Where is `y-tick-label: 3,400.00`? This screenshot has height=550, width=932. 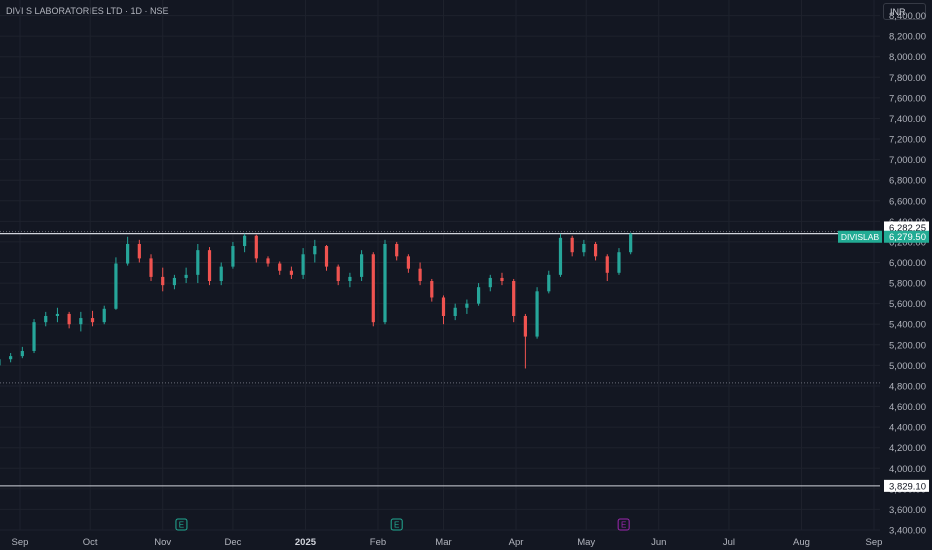 y-tick-label: 3,400.00 is located at coordinates (907, 531).